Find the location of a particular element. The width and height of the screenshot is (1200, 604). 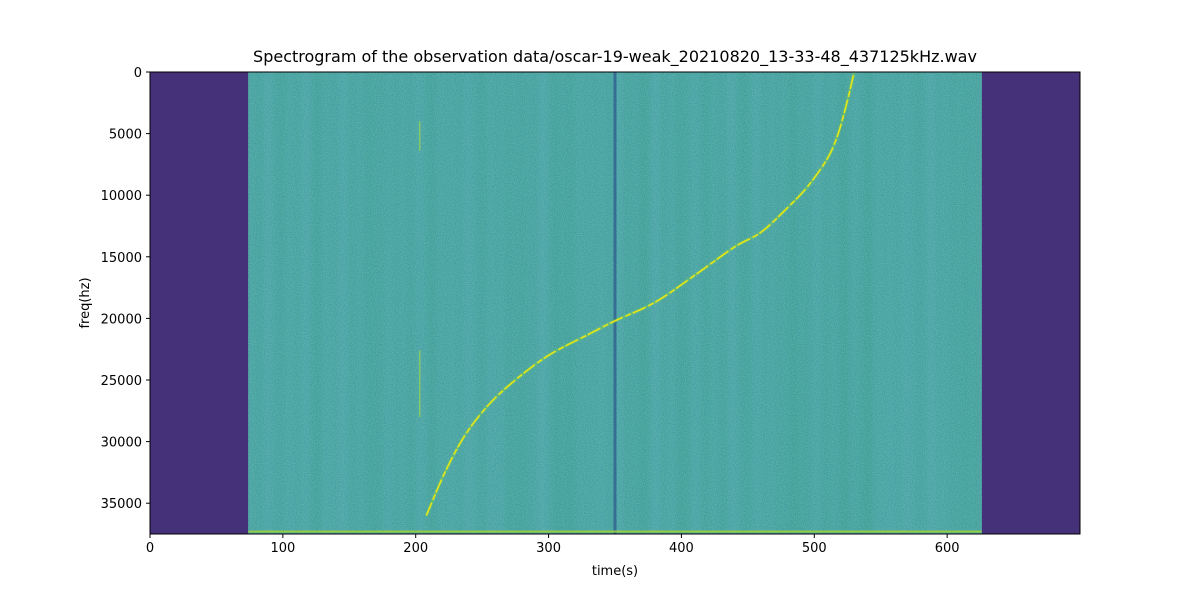

y-tick-label: 0 is located at coordinates (138, 73).